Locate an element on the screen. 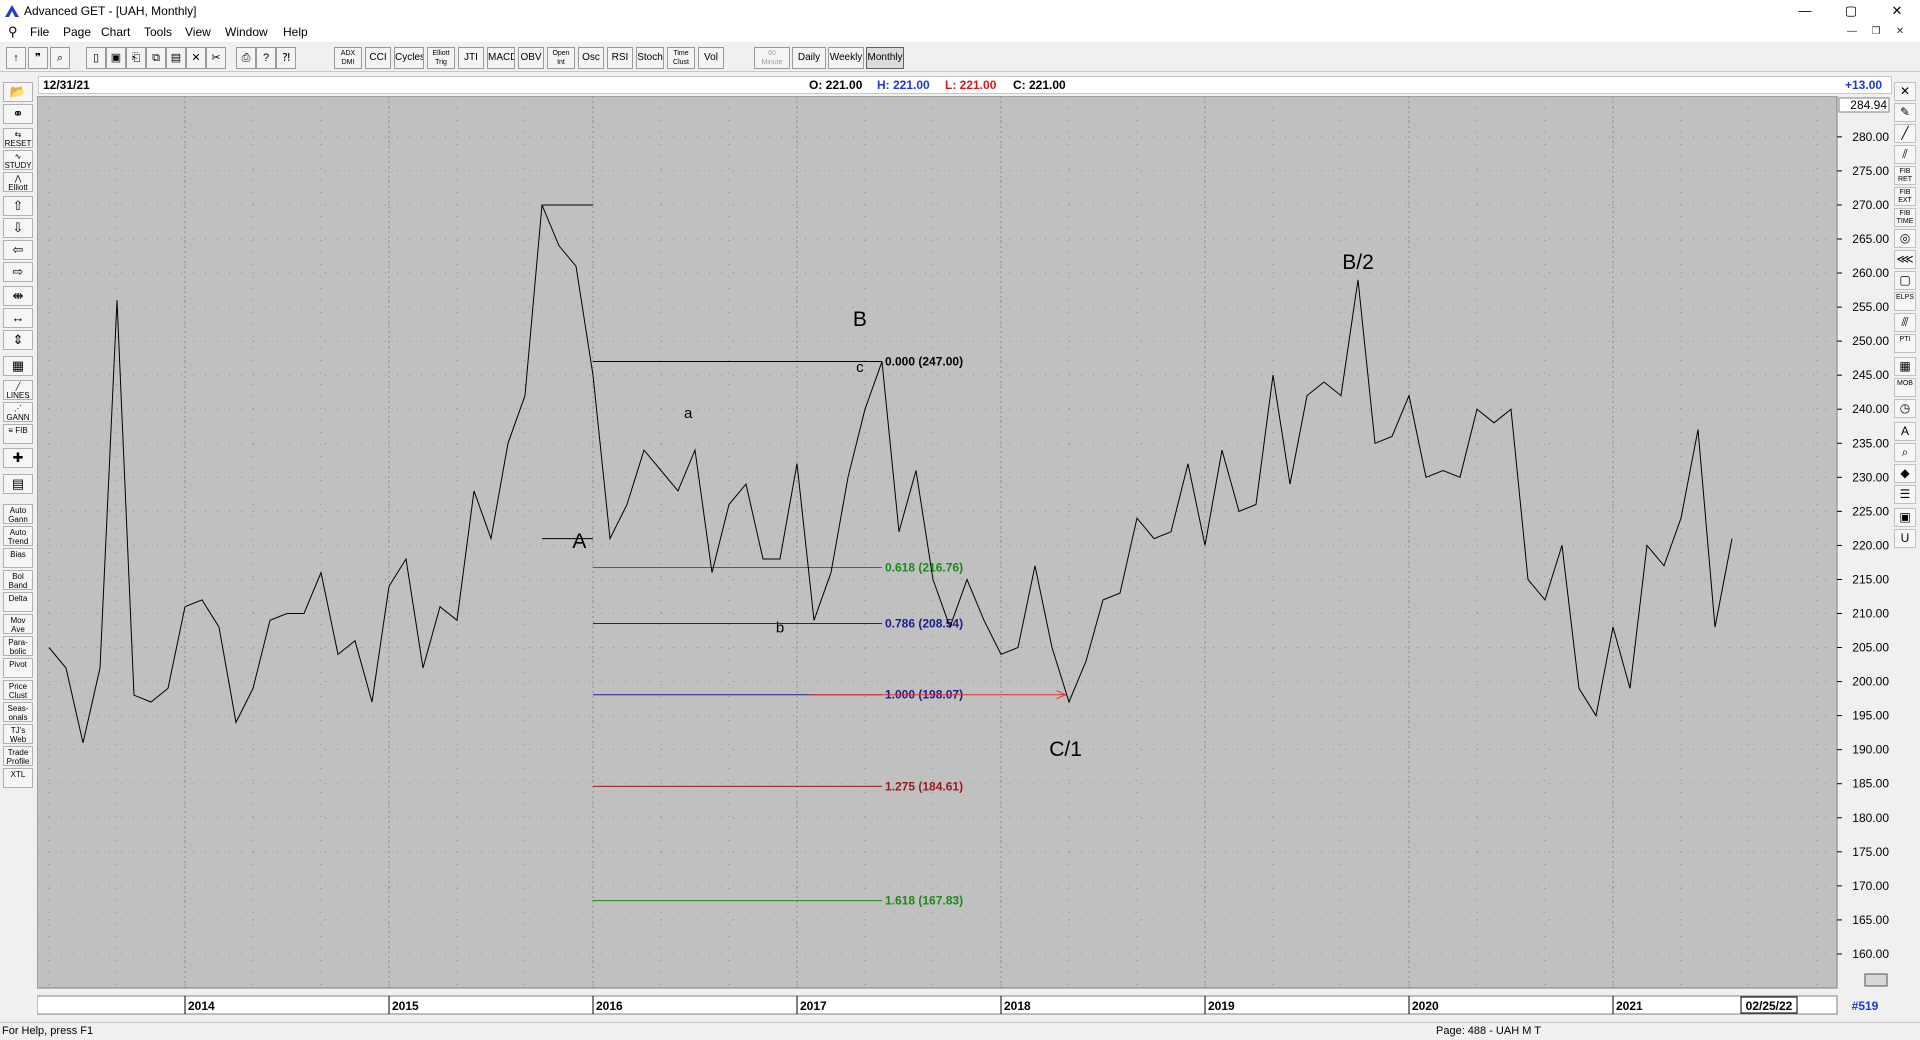 The image size is (1920, 1040). tool-open-icon: 📂 is located at coordinates (18, 92).